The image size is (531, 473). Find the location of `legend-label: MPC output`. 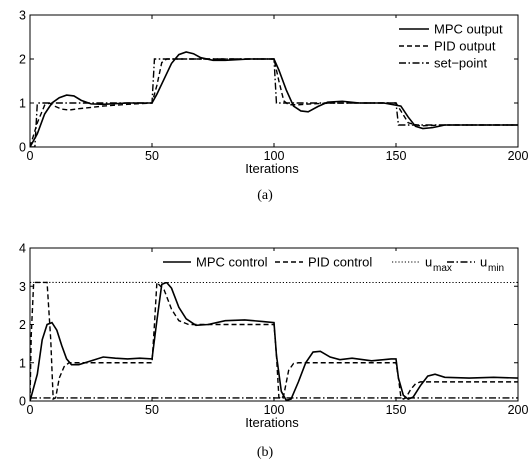

legend-label: MPC output is located at coordinates (468, 29).